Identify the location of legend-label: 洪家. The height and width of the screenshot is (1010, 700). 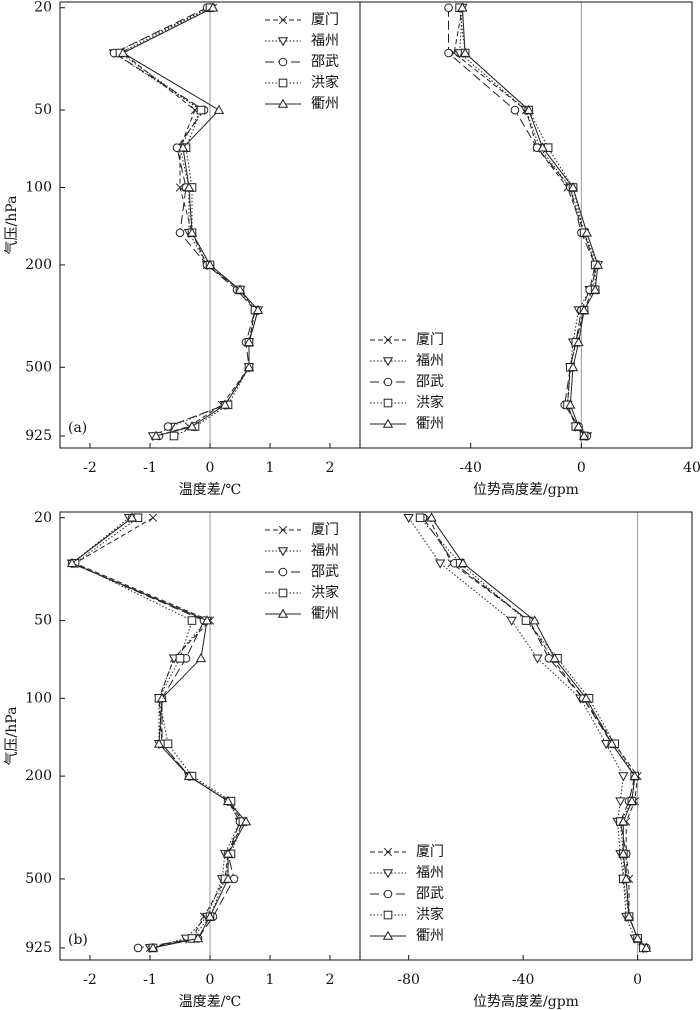
(325, 82).